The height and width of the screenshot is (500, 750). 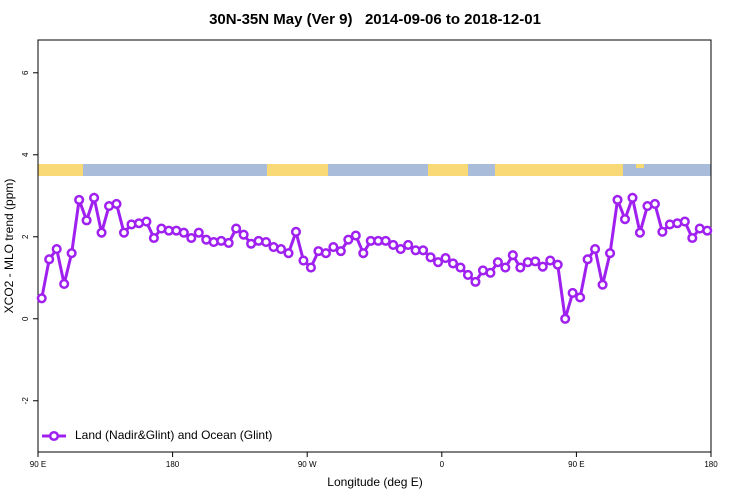 I want to click on y-axis-label: XCO2 - MLO trend (ppm), so click(x=9, y=246).